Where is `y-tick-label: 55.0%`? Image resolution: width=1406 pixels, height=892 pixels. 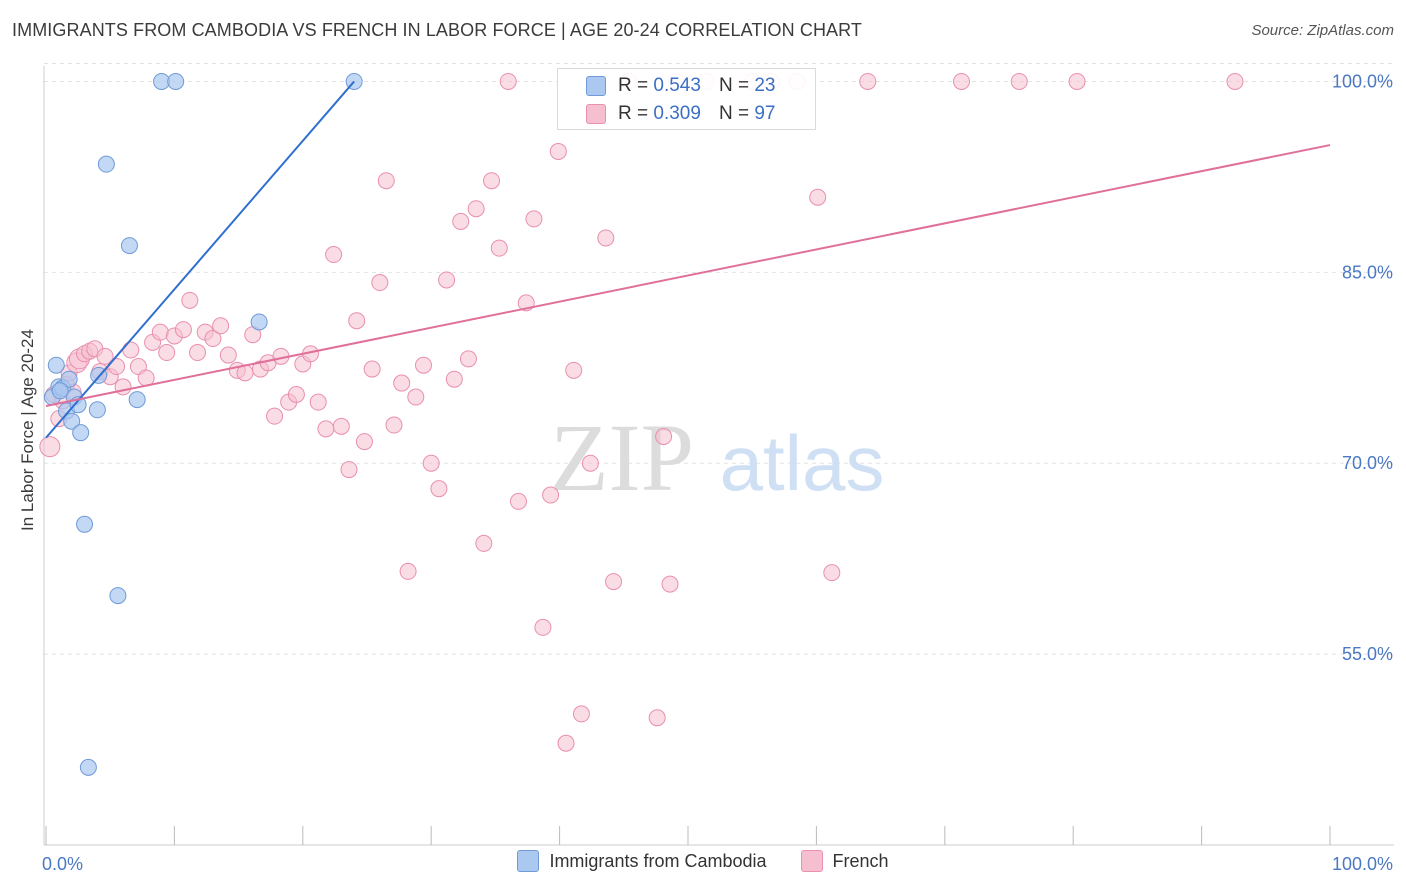 y-tick-label: 55.0% is located at coordinates (1367, 654).